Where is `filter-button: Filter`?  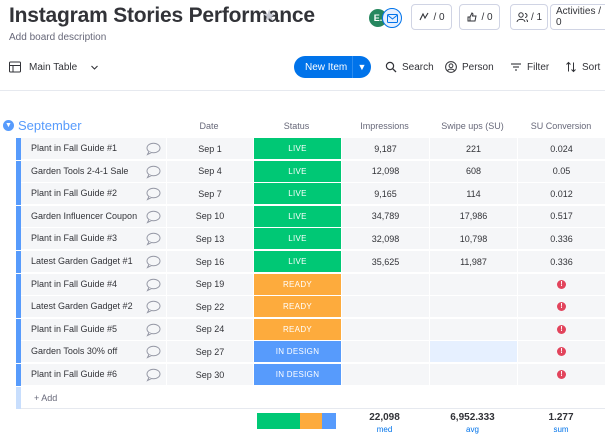
filter-button: Filter is located at coordinates (529, 67).